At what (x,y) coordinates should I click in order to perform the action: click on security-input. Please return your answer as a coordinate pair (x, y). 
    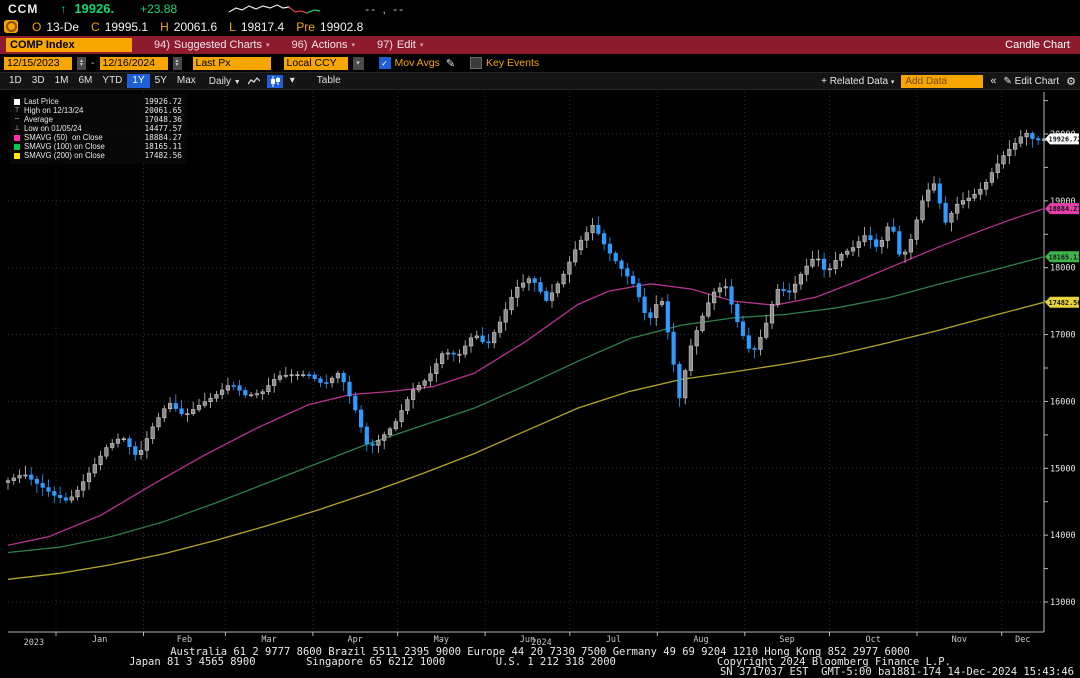
    Looking at the image, I should click on (69, 45).